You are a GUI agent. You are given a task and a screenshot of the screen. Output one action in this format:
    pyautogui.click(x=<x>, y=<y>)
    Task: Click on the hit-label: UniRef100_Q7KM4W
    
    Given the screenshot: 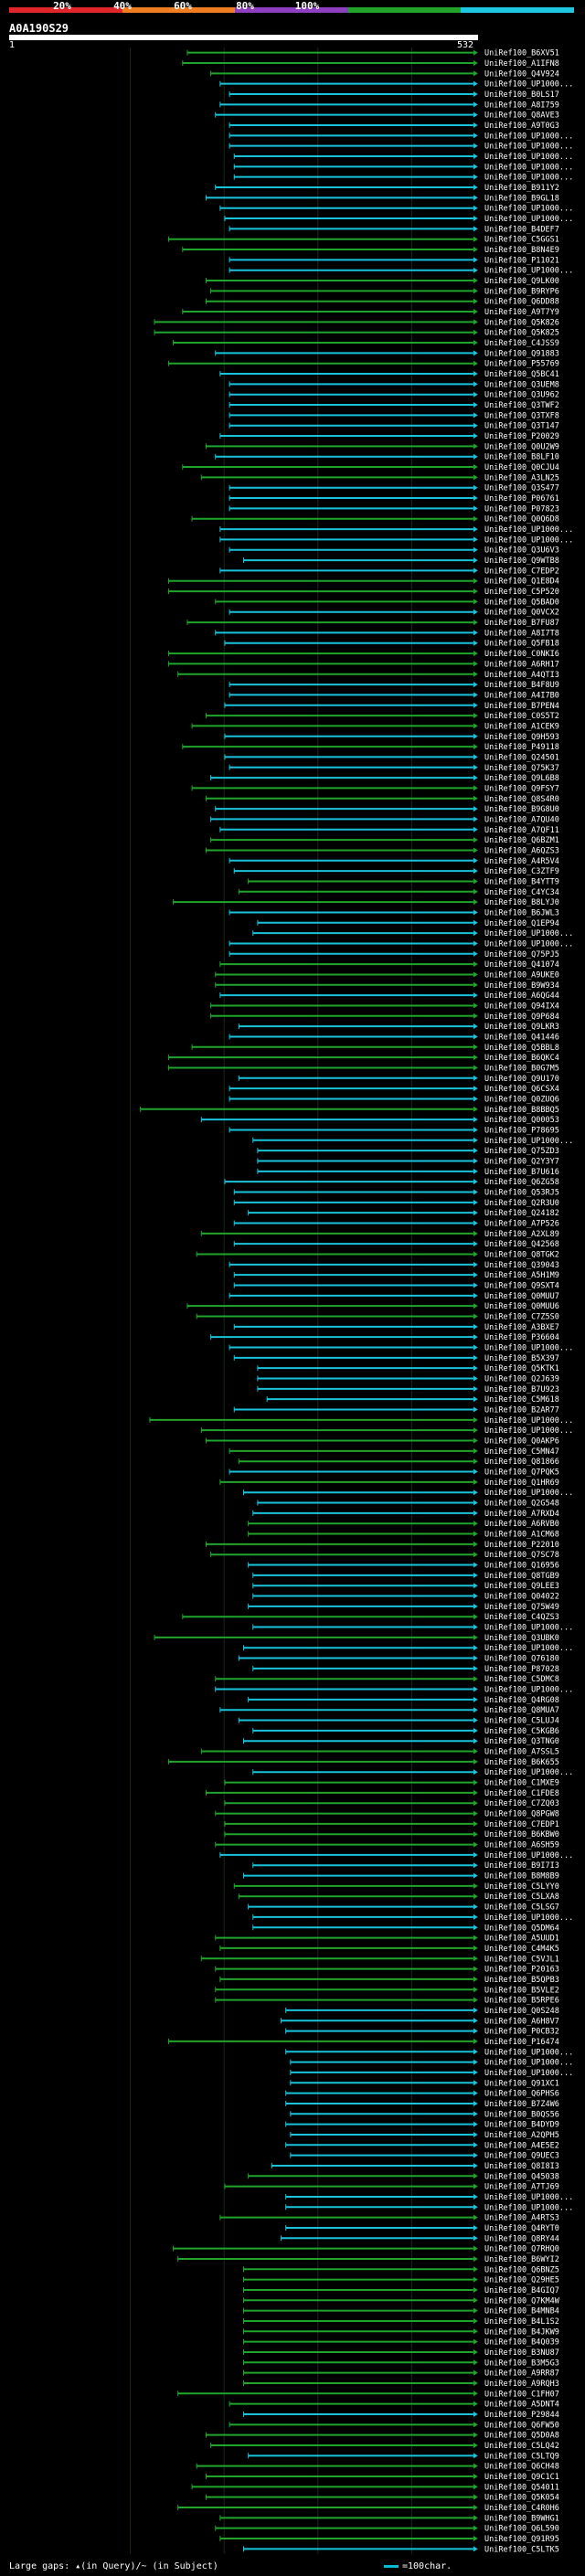 What is the action you would take?
    pyautogui.click(x=522, y=2301)
    